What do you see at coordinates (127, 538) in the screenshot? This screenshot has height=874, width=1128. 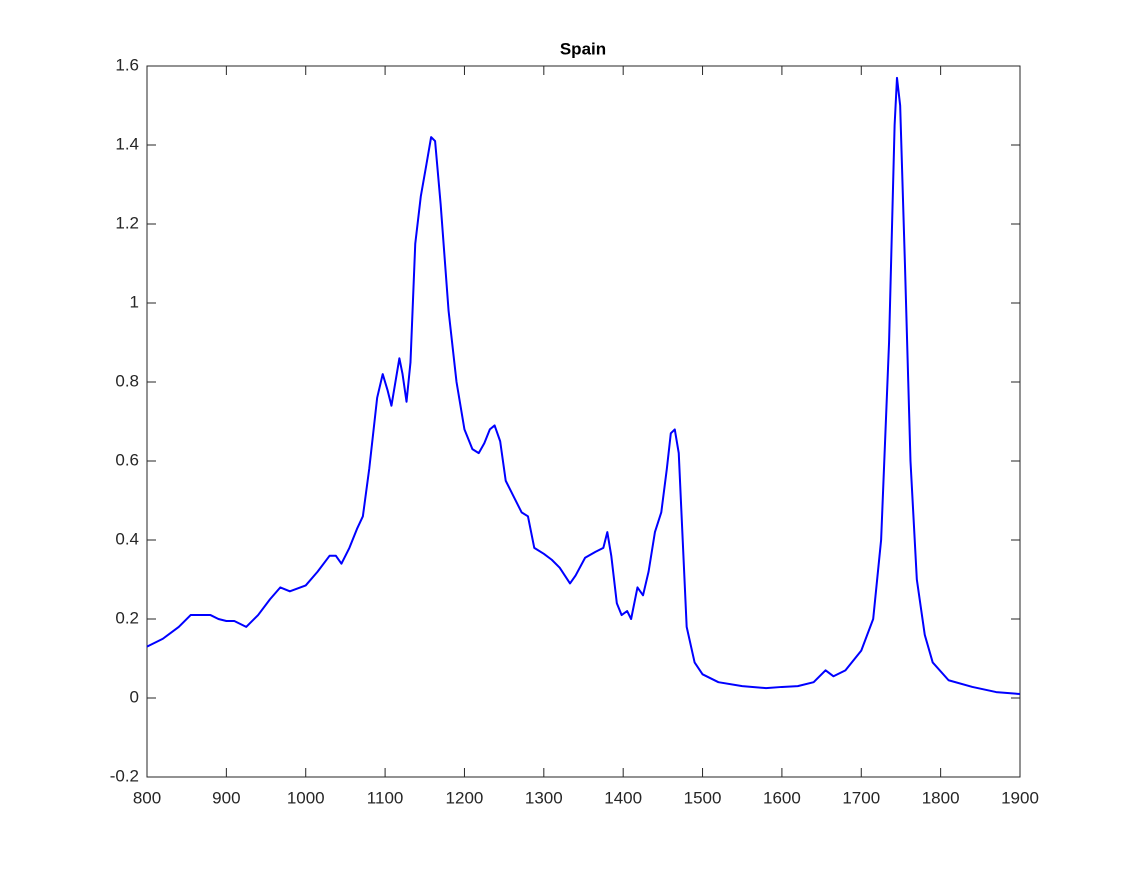 I see `y-tick-label: 0.4` at bounding box center [127, 538].